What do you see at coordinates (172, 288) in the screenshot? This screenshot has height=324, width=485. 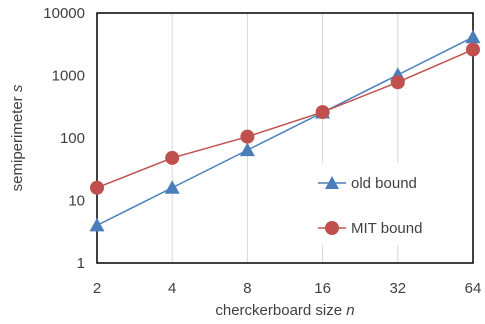 I see `x-tick-label: 4` at bounding box center [172, 288].